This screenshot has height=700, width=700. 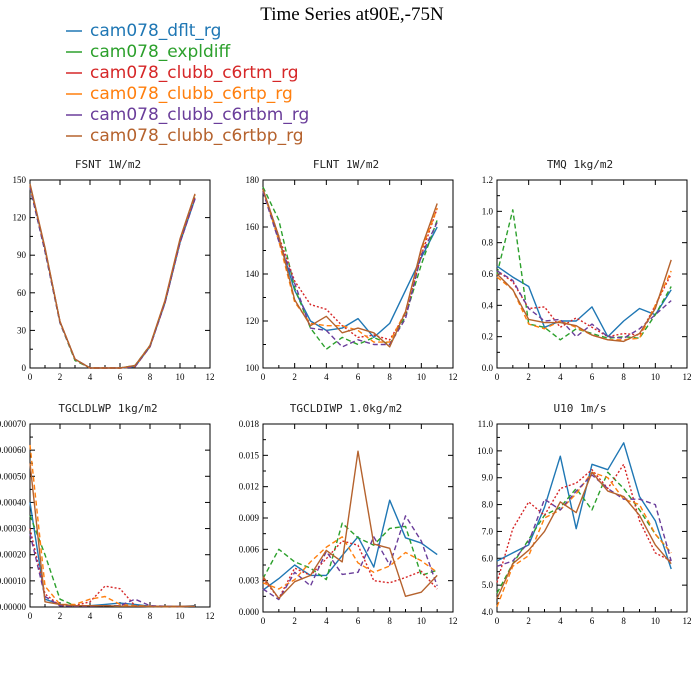 I want to click on y-tick-label: 7.0, so click(x=488, y=531).